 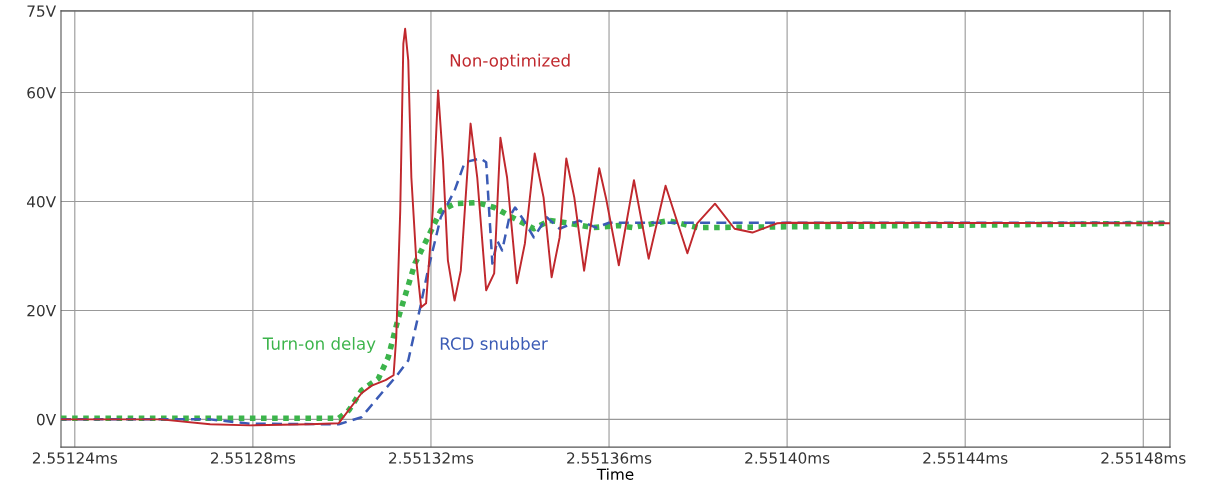 I want to click on y-tick-label: 40V, so click(x=41, y=201).